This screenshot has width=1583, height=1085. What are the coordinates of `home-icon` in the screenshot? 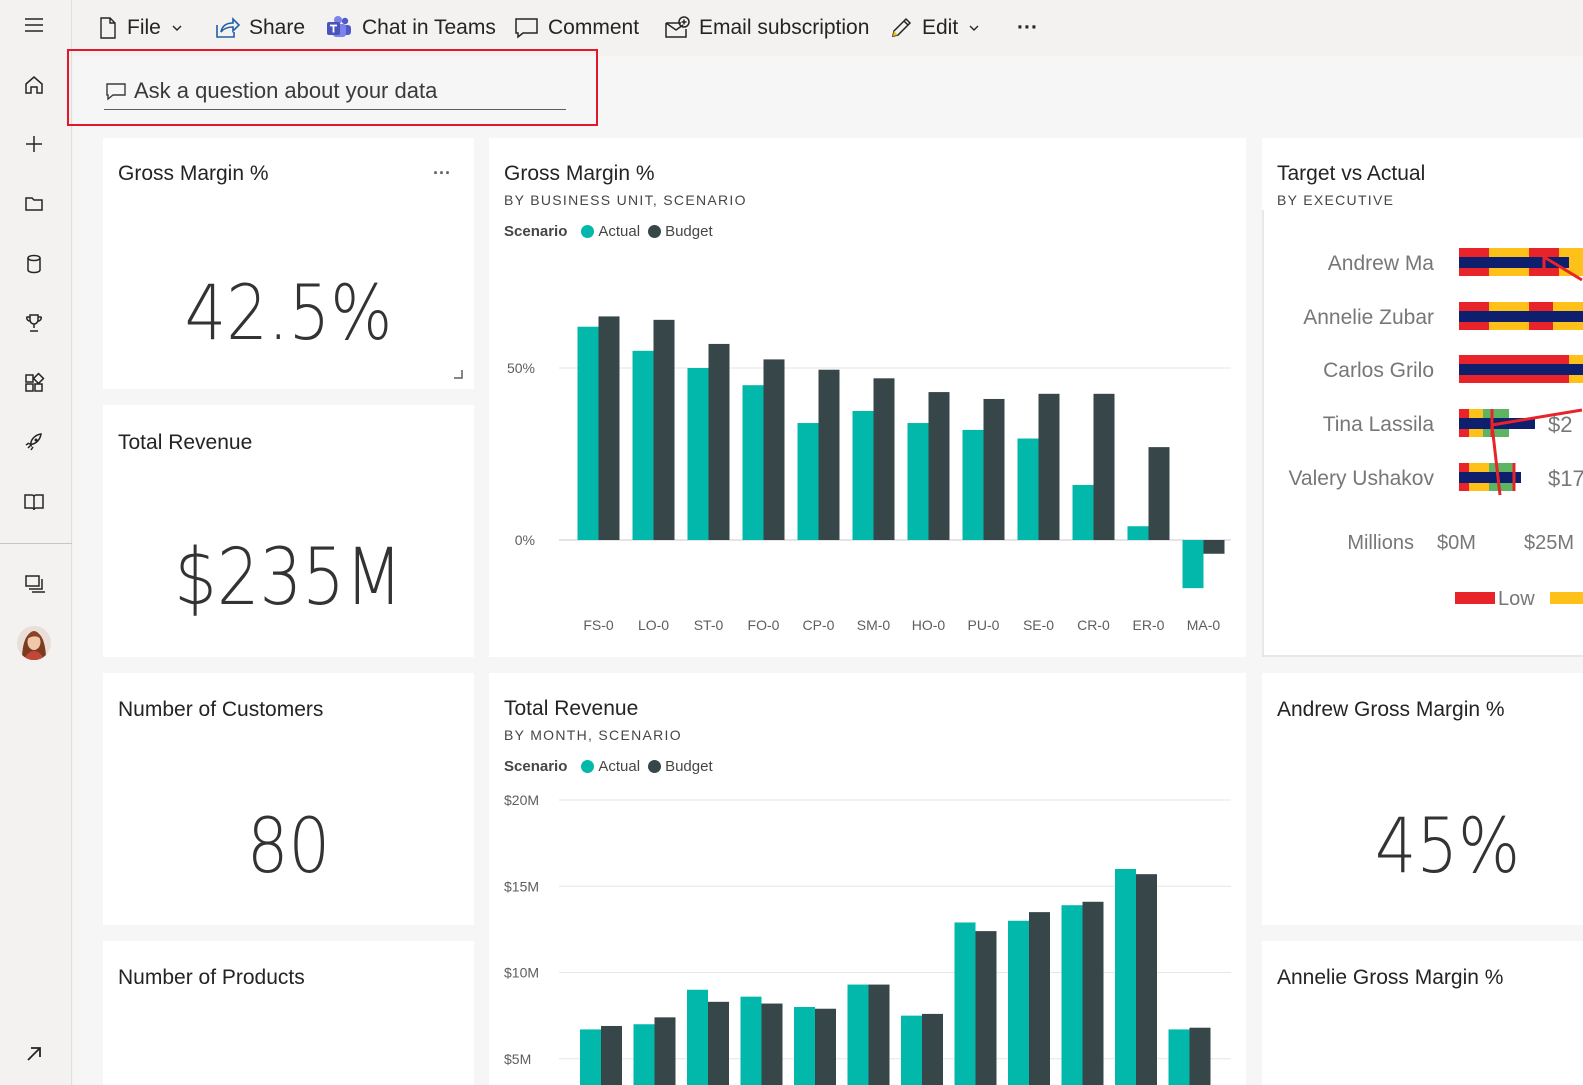 It's located at (34, 85).